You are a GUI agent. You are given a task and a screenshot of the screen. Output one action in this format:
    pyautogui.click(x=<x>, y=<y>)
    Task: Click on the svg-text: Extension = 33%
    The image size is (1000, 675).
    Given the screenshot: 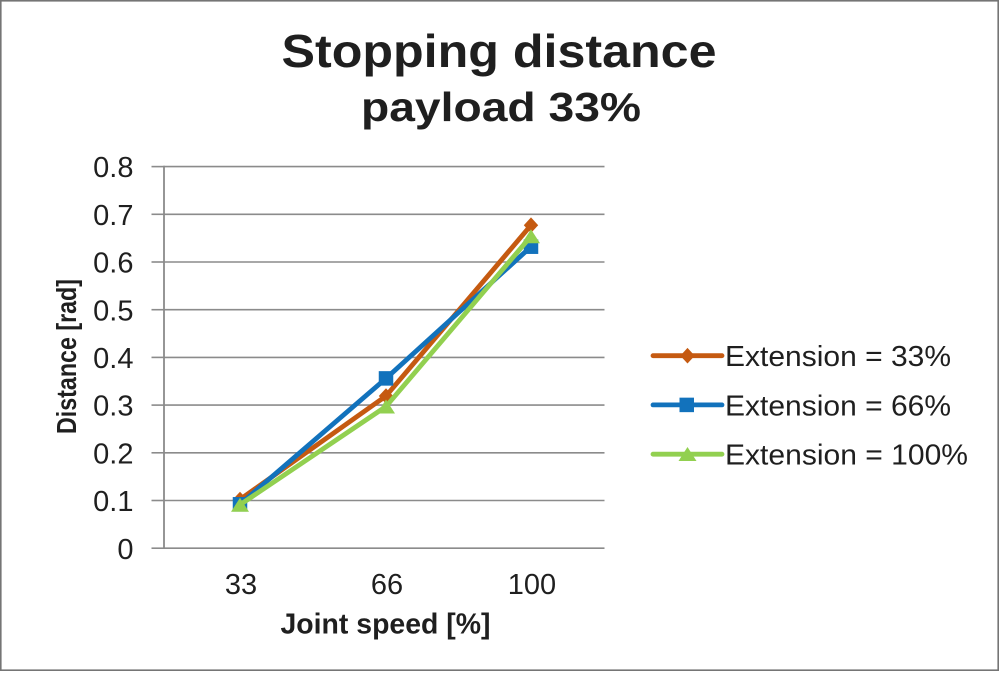 What is the action you would take?
    pyautogui.click(x=838, y=357)
    